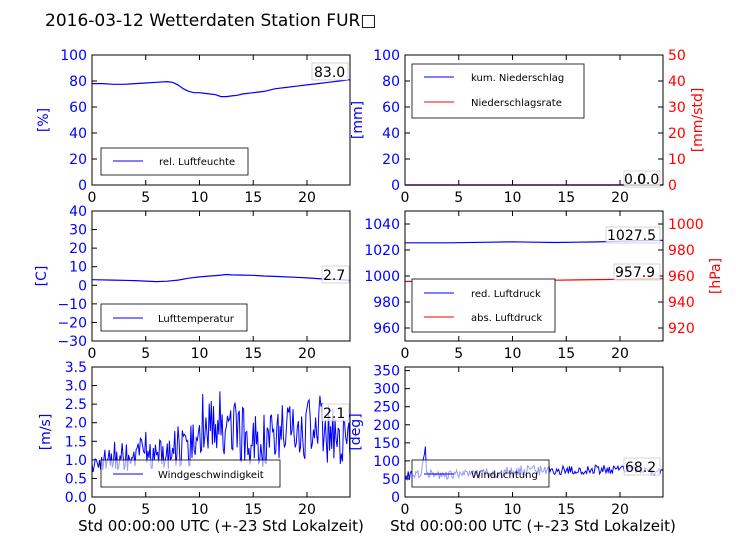 The image size is (736, 552). What do you see at coordinates (677, 134) in the screenshot?
I see `precipitation-ytick-right-label: 20` at bounding box center [677, 134].